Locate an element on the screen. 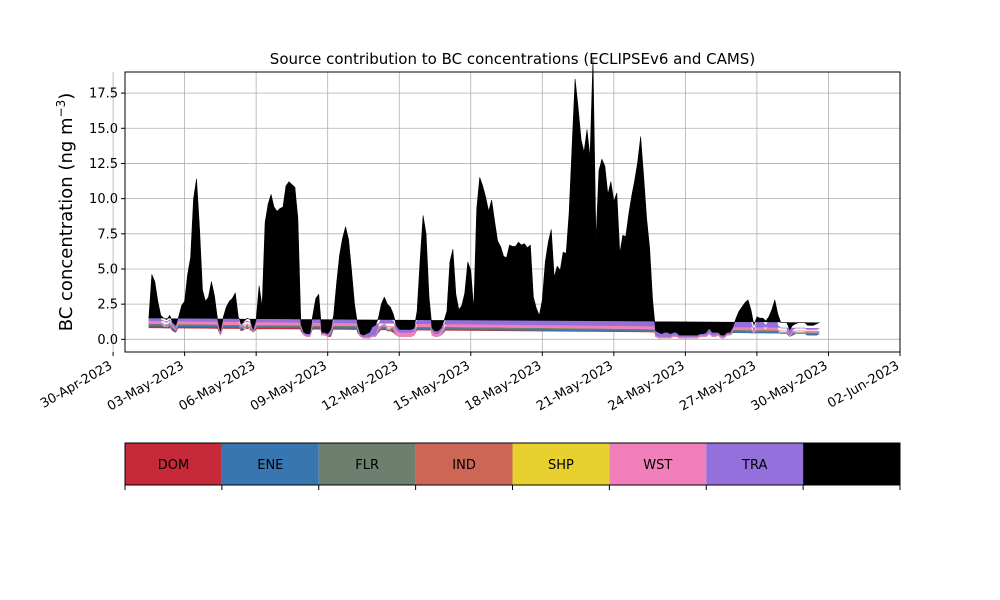 The image size is (1000, 600). y-axis-label-main: BC concentration (ng m is located at coordinates (66, 224).